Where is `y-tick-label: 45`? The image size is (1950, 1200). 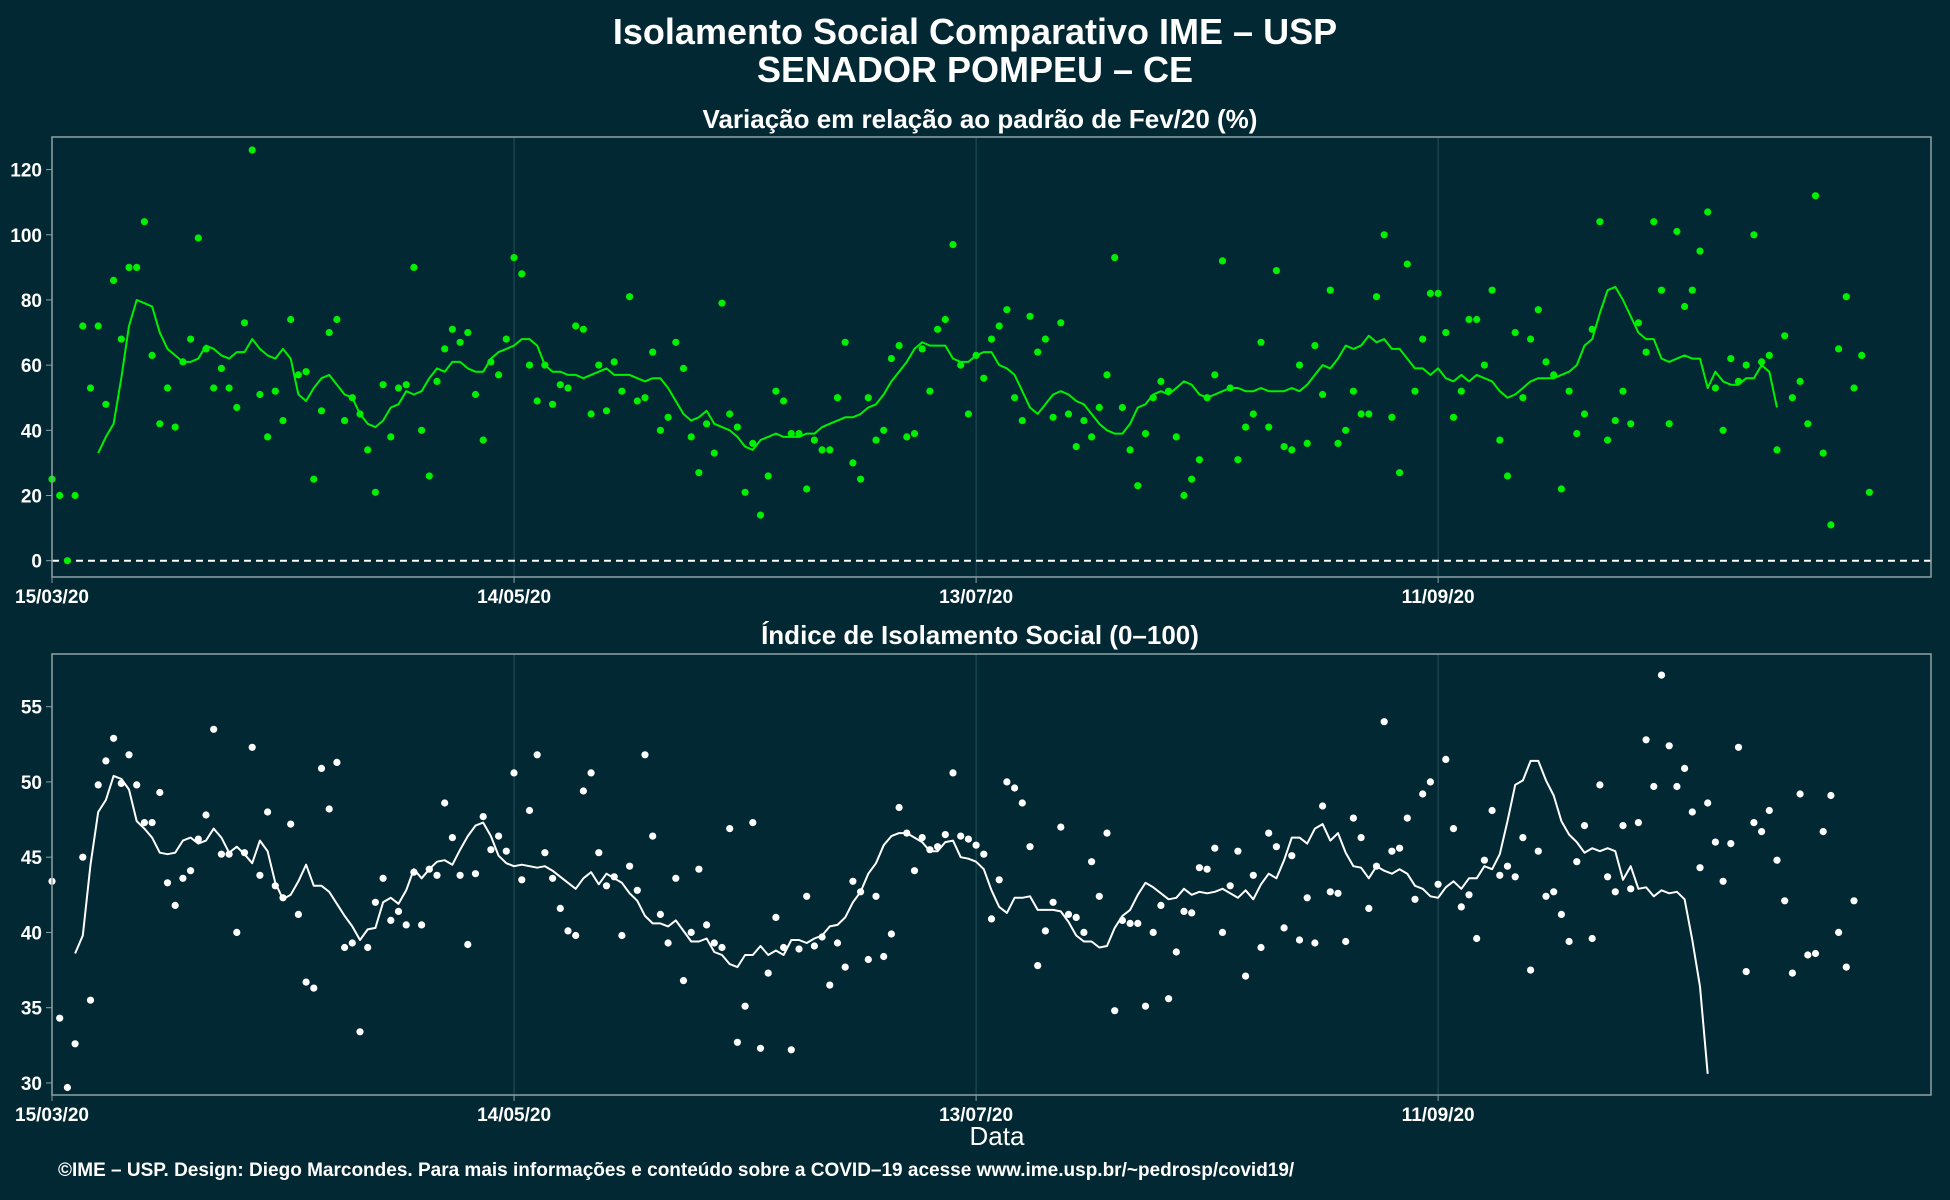
y-tick-label: 45 is located at coordinates (32, 858).